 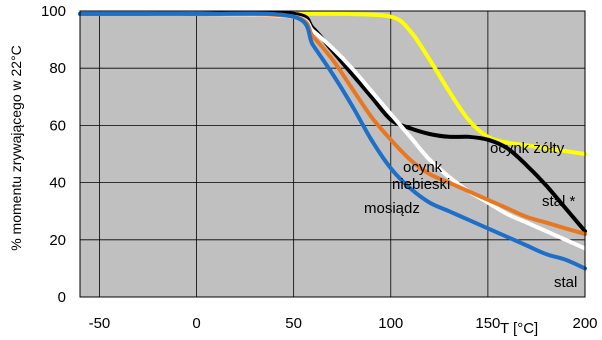 What do you see at coordinates (565, 282) in the screenshot?
I see `annotation-stal: stal` at bounding box center [565, 282].